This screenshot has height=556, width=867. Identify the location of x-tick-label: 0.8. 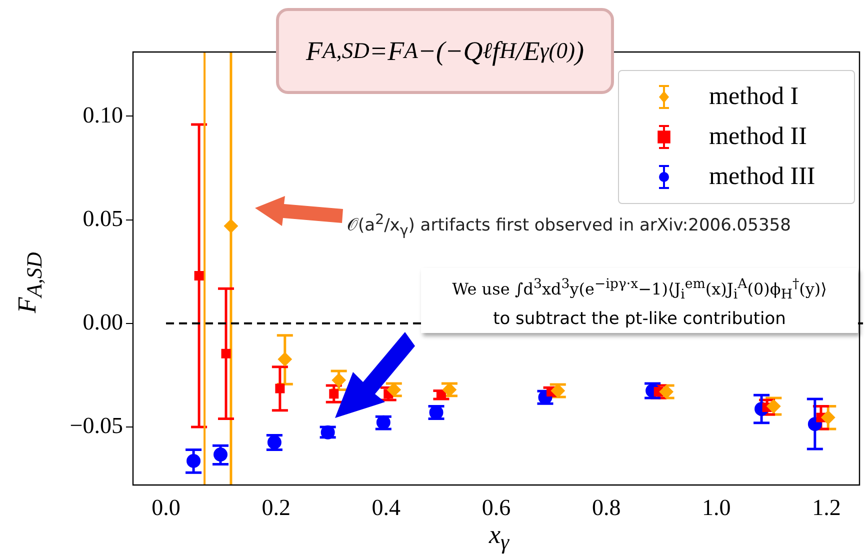
(606, 507).